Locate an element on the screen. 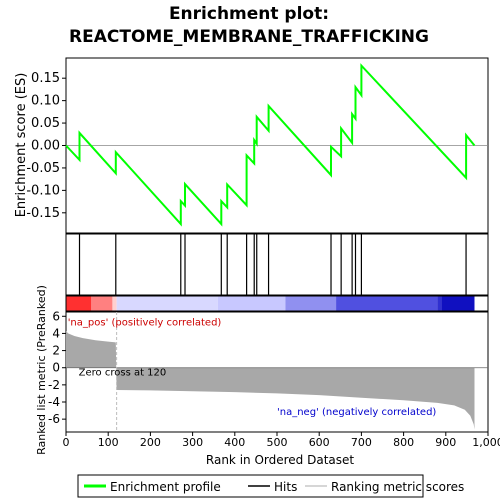  heatmap-frame is located at coordinates (277, 303).